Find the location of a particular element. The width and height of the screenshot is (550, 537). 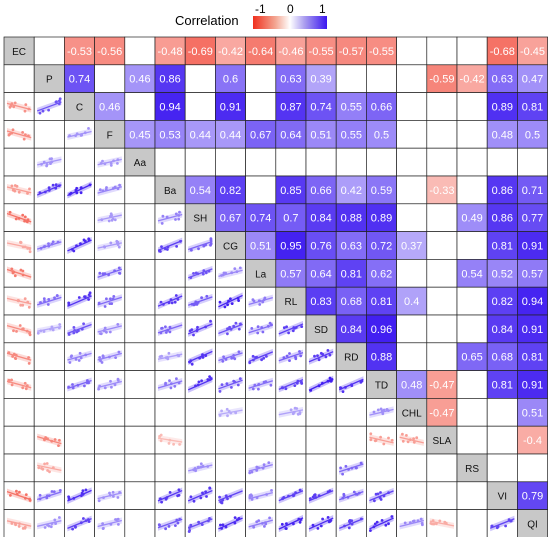

scatter-SD-RL is located at coordinates (291, 328).